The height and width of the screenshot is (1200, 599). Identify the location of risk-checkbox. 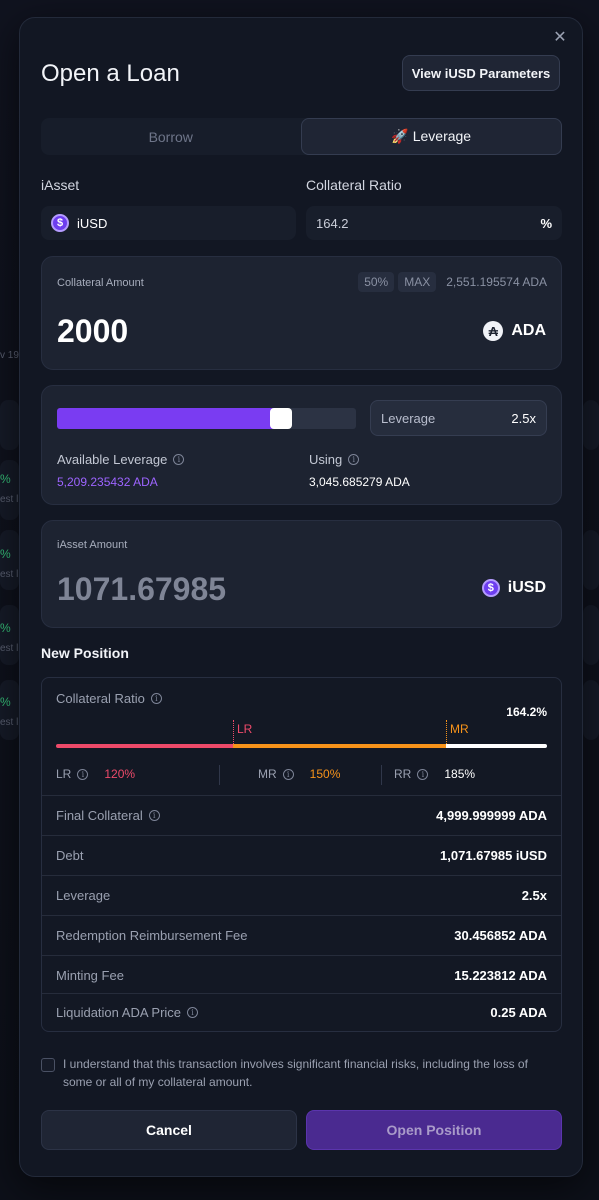
(48, 1065).